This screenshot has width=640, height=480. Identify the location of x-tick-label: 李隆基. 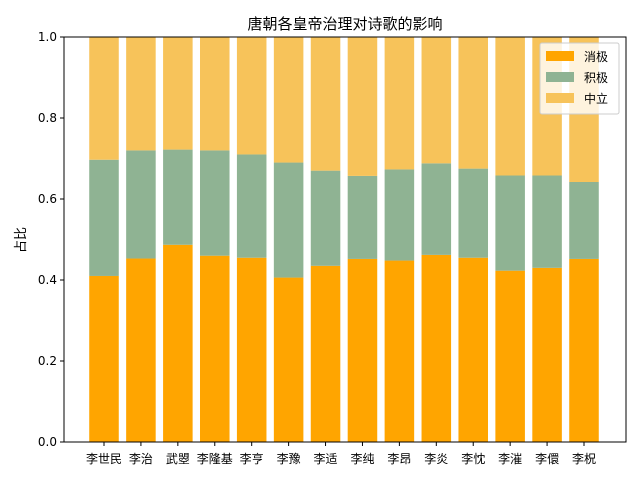
(215, 458).